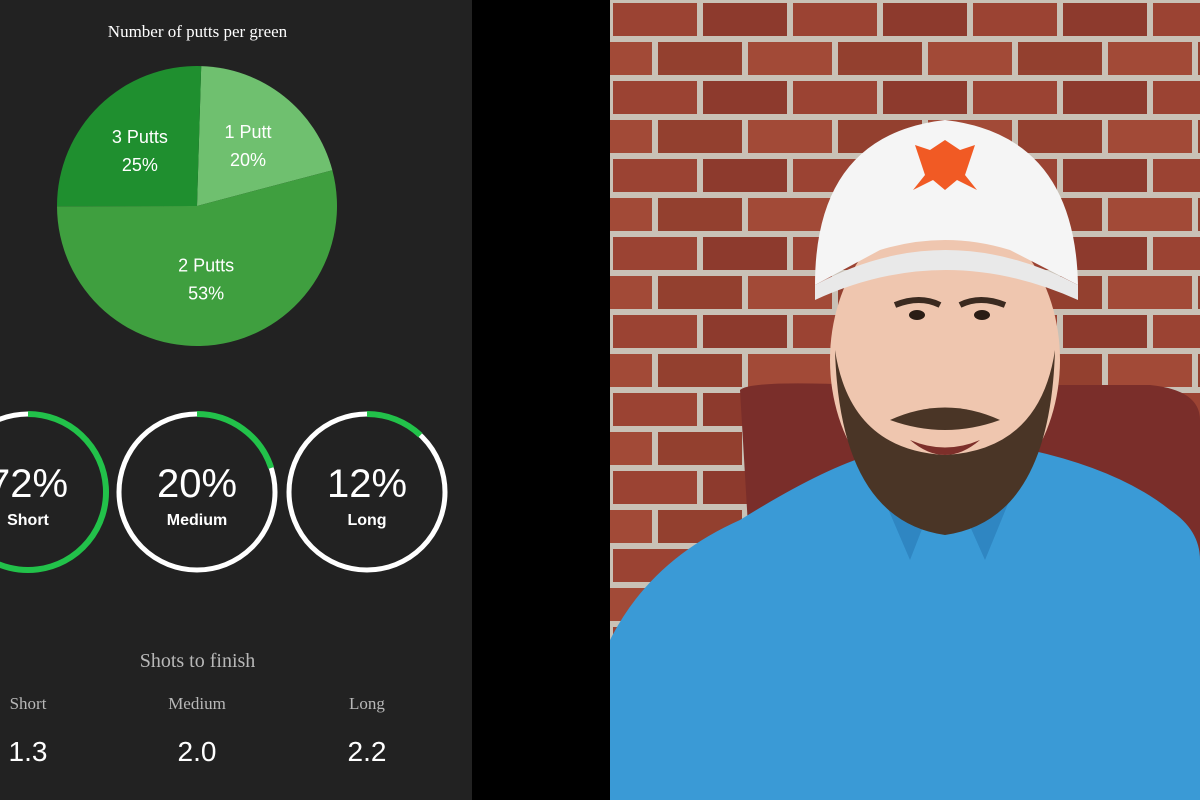  I want to click on pie-slice-percent: 20%, so click(248, 160).